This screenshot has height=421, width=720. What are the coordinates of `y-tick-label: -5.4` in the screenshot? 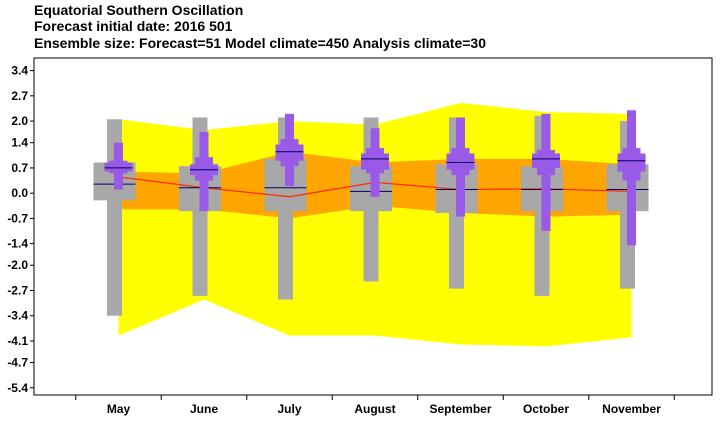 It's located at (17, 388).